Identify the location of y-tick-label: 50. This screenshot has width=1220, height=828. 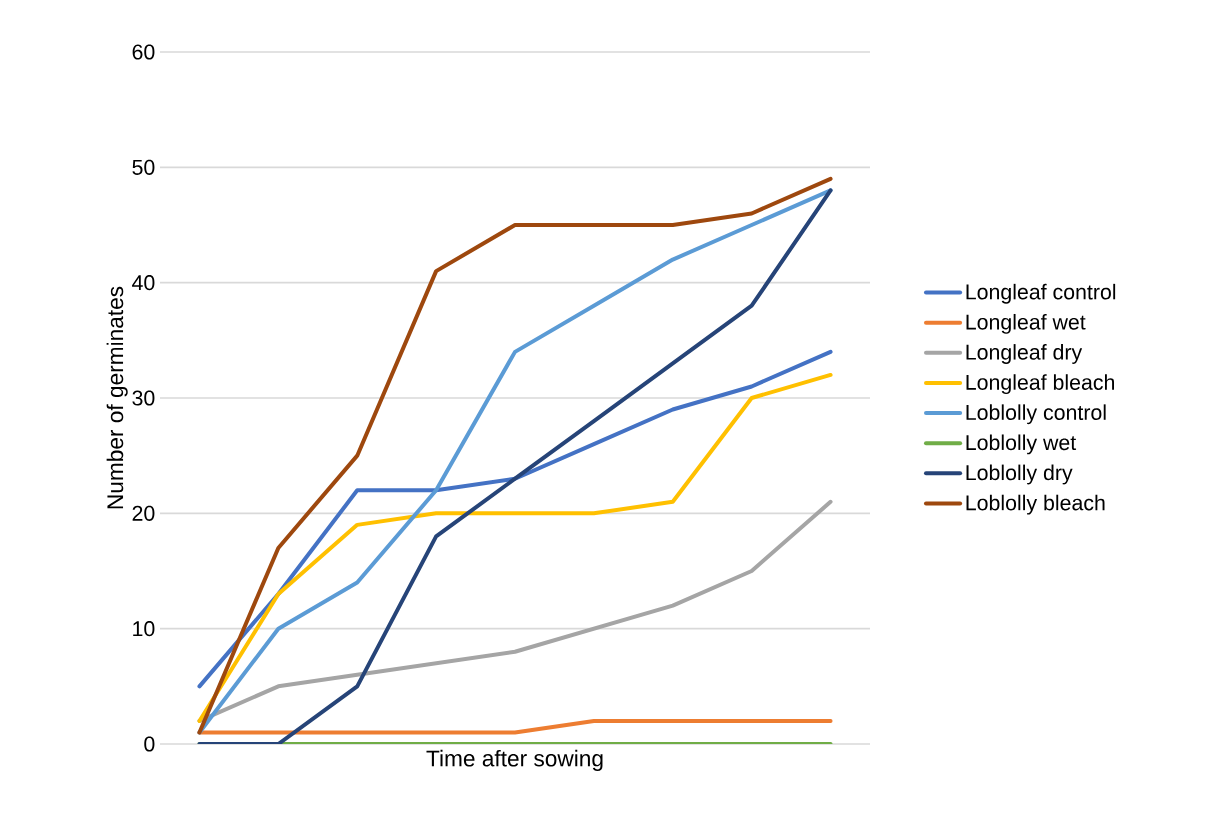
(143, 167).